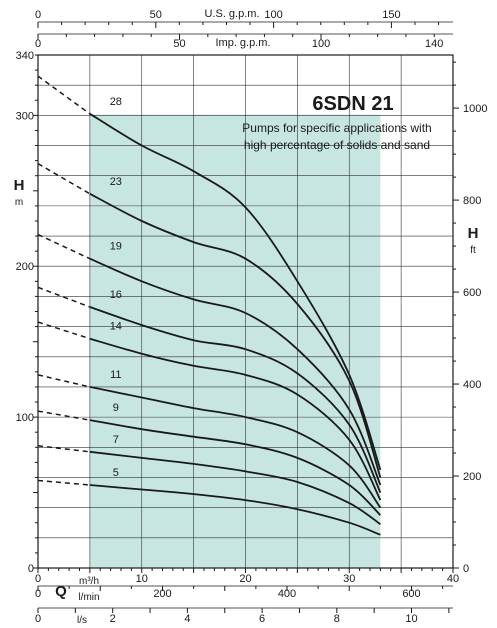 This screenshot has height=628, width=497. What do you see at coordinates (115, 375) in the screenshot?
I see `curve-label-11: 11` at bounding box center [115, 375].